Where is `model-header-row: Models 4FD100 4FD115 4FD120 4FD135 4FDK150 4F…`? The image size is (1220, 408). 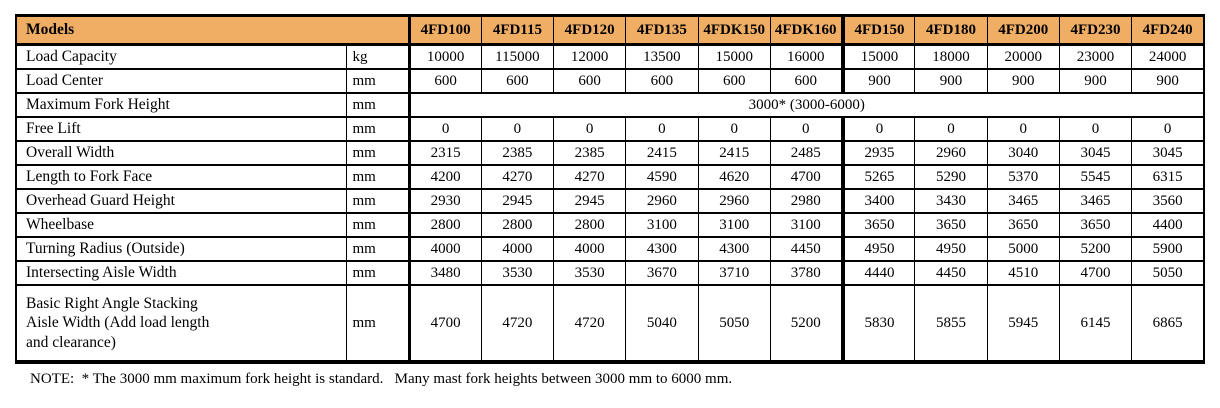
model-header-row: Models 4FD100 4FD115 4FD120 4FD135 4FDK150 4F… is located at coordinates (610, 30).